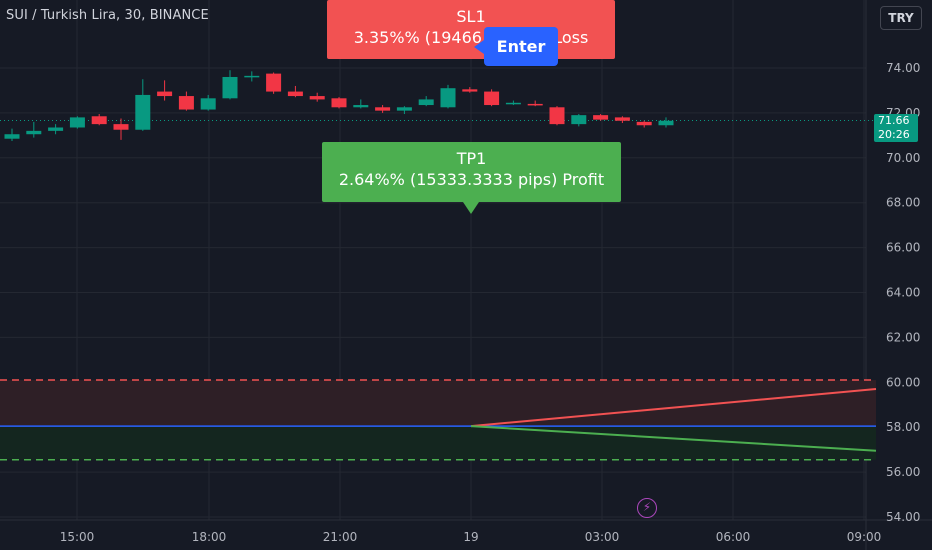 The image size is (932, 550). What do you see at coordinates (903, 203) in the screenshot?
I see `y-axis-tick-label: 68.00` at bounding box center [903, 203].